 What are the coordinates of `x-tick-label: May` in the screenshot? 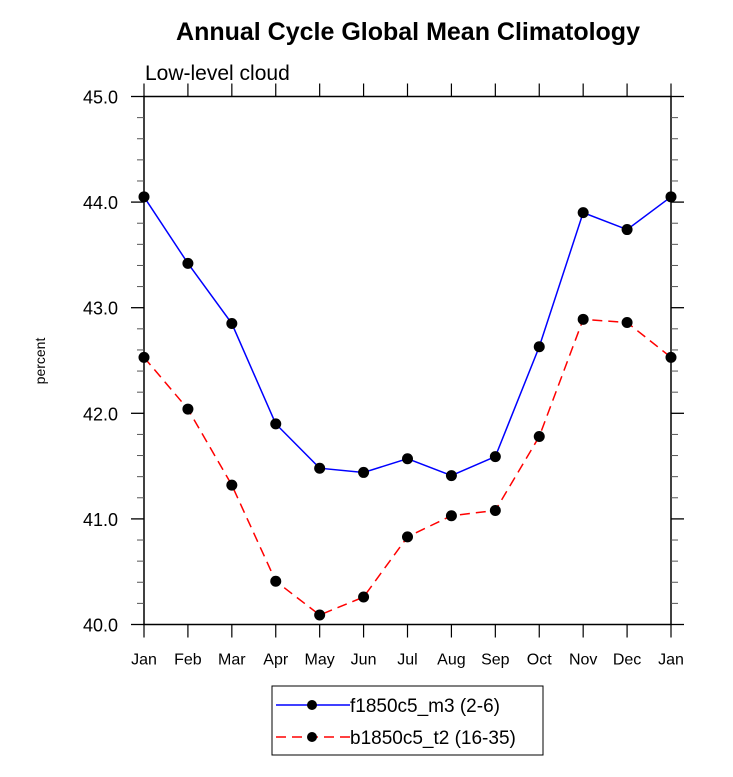 It's located at (320, 660).